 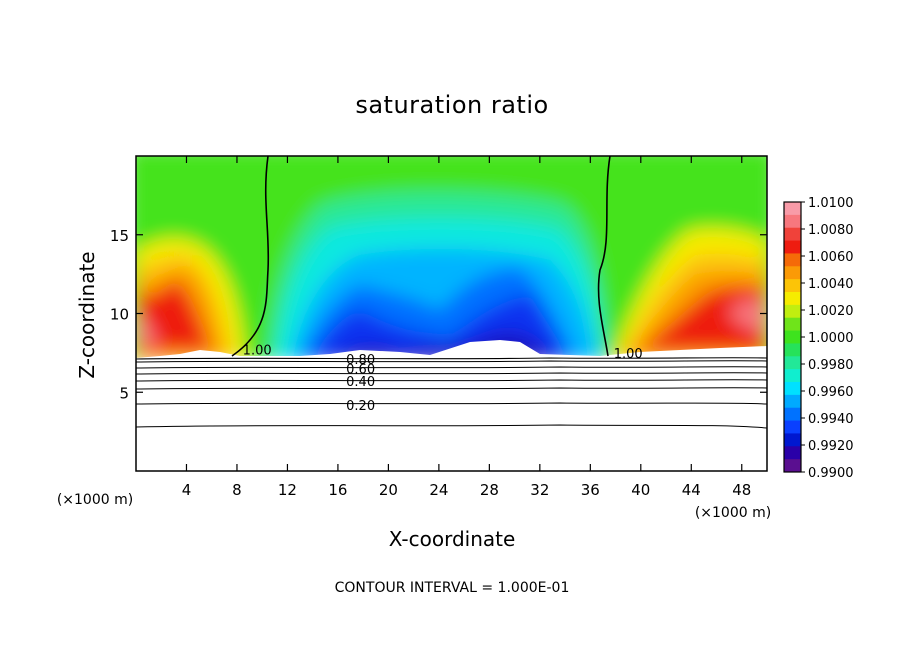 What do you see at coordinates (831, 365) in the screenshot?
I see `colorbar-label: 0.9980` at bounding box center [831, 365].